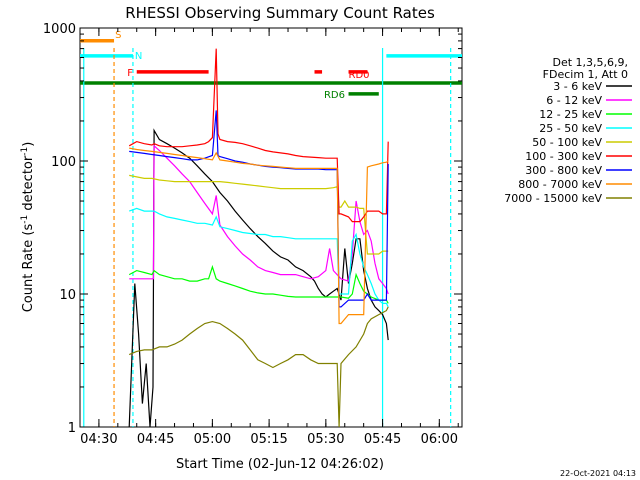 The height and width of the screenshot is (480, 640). I want to click on x-tick-label: 05:30, so click(325, 439).